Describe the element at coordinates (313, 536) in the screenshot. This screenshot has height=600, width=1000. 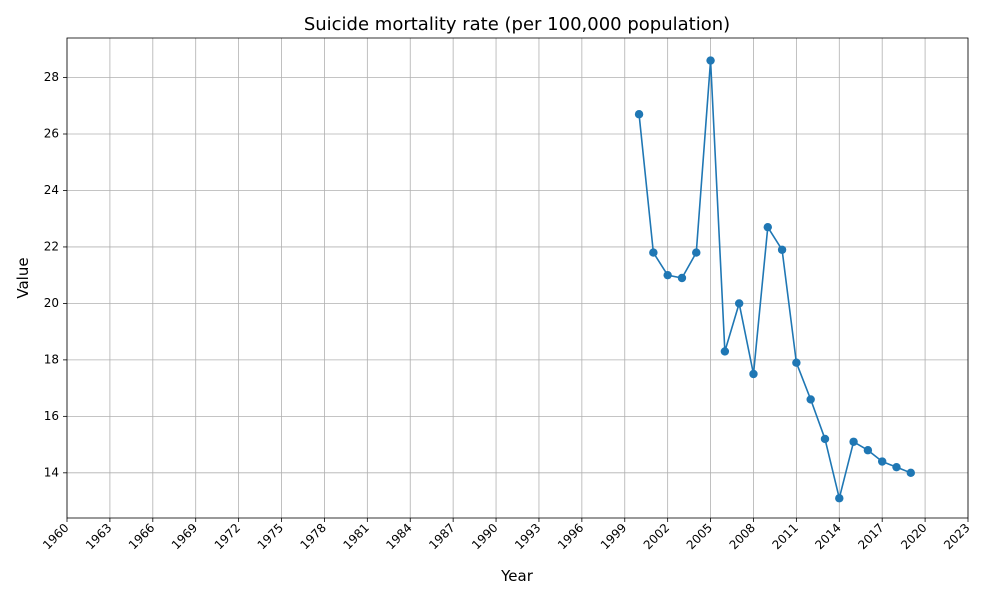
I see `x-tick-label: 1978` at that location.